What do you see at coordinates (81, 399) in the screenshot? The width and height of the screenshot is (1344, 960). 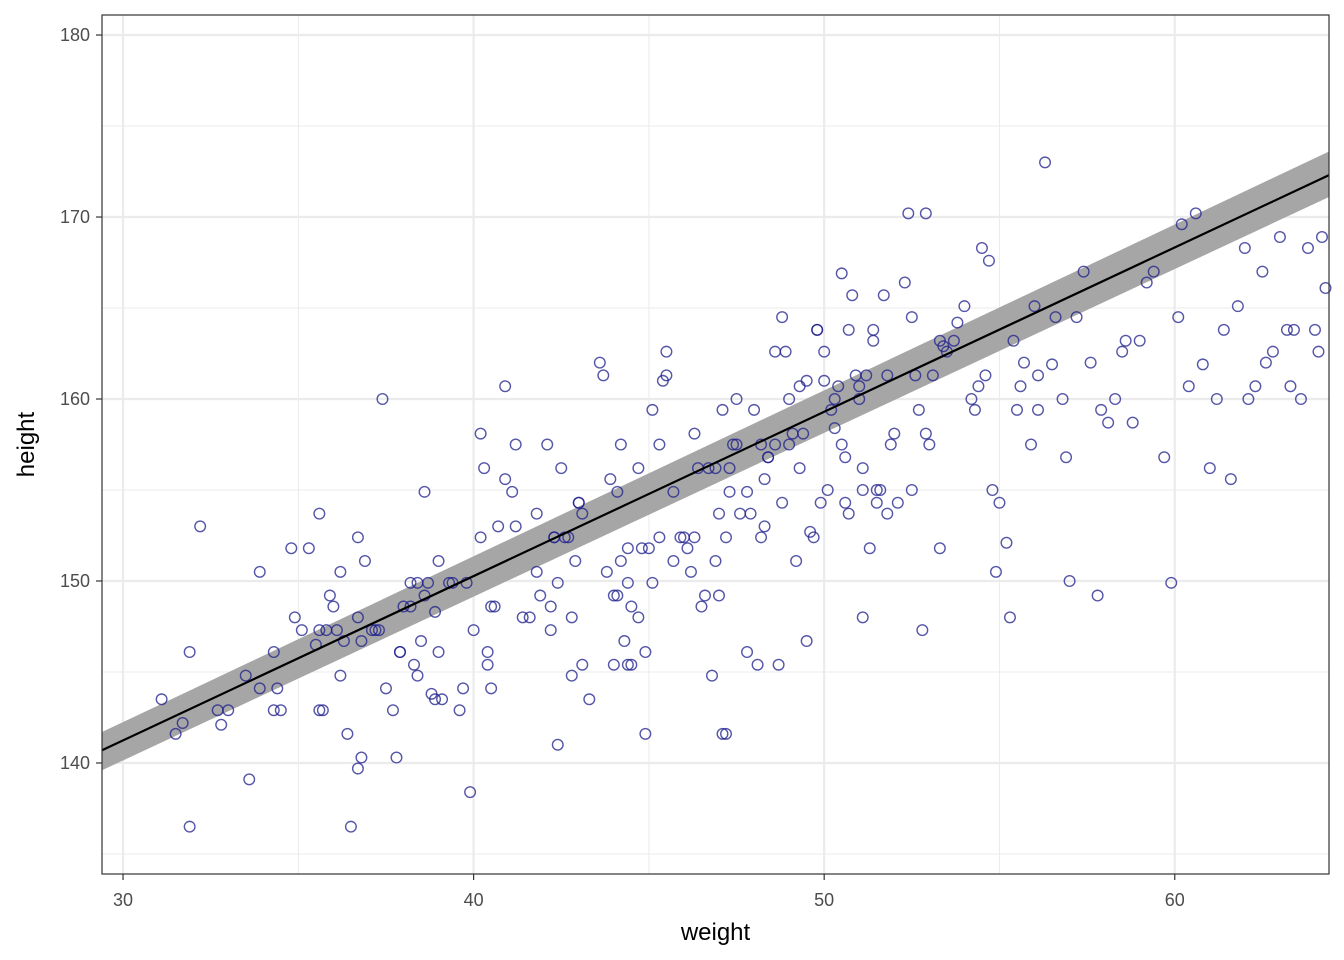 I see `y-axis-ticks: 140 150 160 170 180` at bounding box center [81, 399].